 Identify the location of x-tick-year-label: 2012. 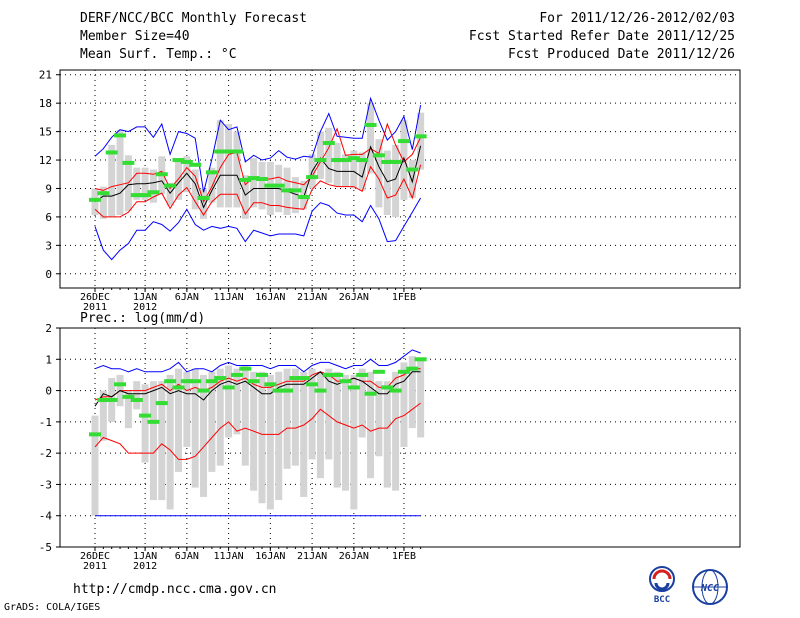
(145, 307).